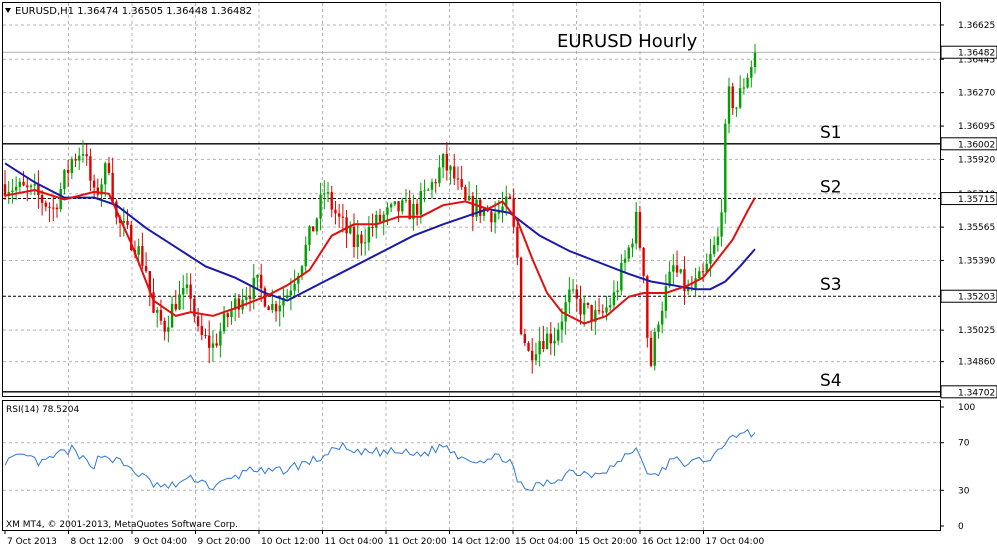  I want to click on price-tick-label: 1.35565, so click(976, 228).